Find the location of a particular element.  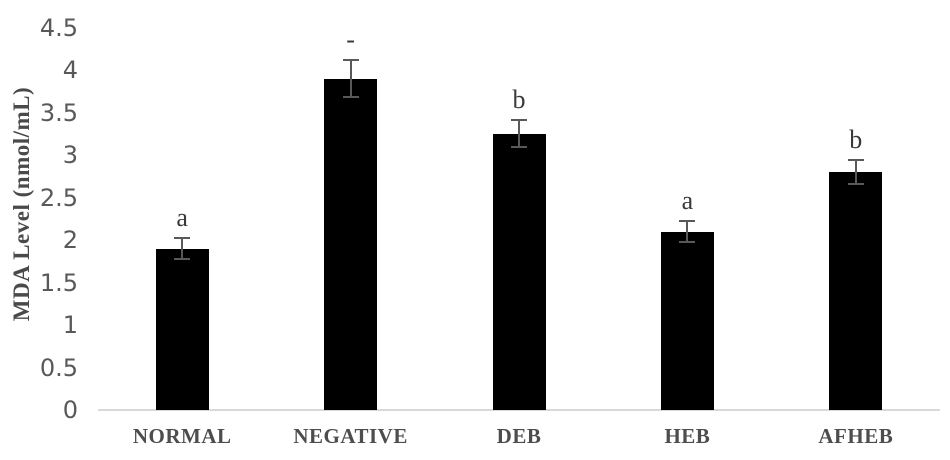

x-category-label-heb: HEB is located at coordinates (687, 436).